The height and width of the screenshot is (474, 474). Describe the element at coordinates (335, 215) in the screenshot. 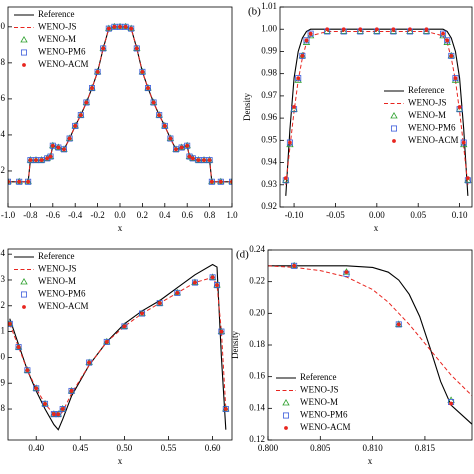

I see `x-tick-label: -0.05` at that location.